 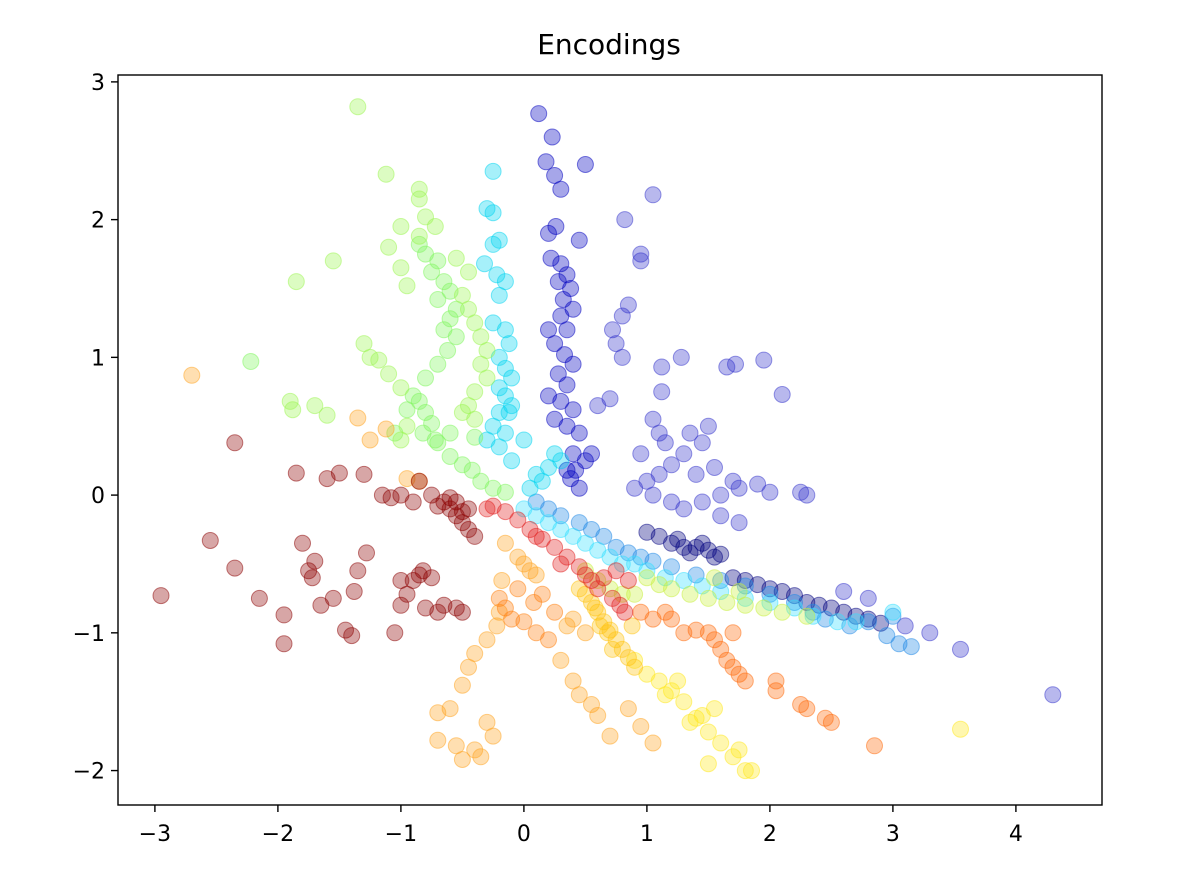 What do you see at coordinates (647, 834) in the screenshot?
I see `x-tick-label: 1` at bounding box center [647, 834].